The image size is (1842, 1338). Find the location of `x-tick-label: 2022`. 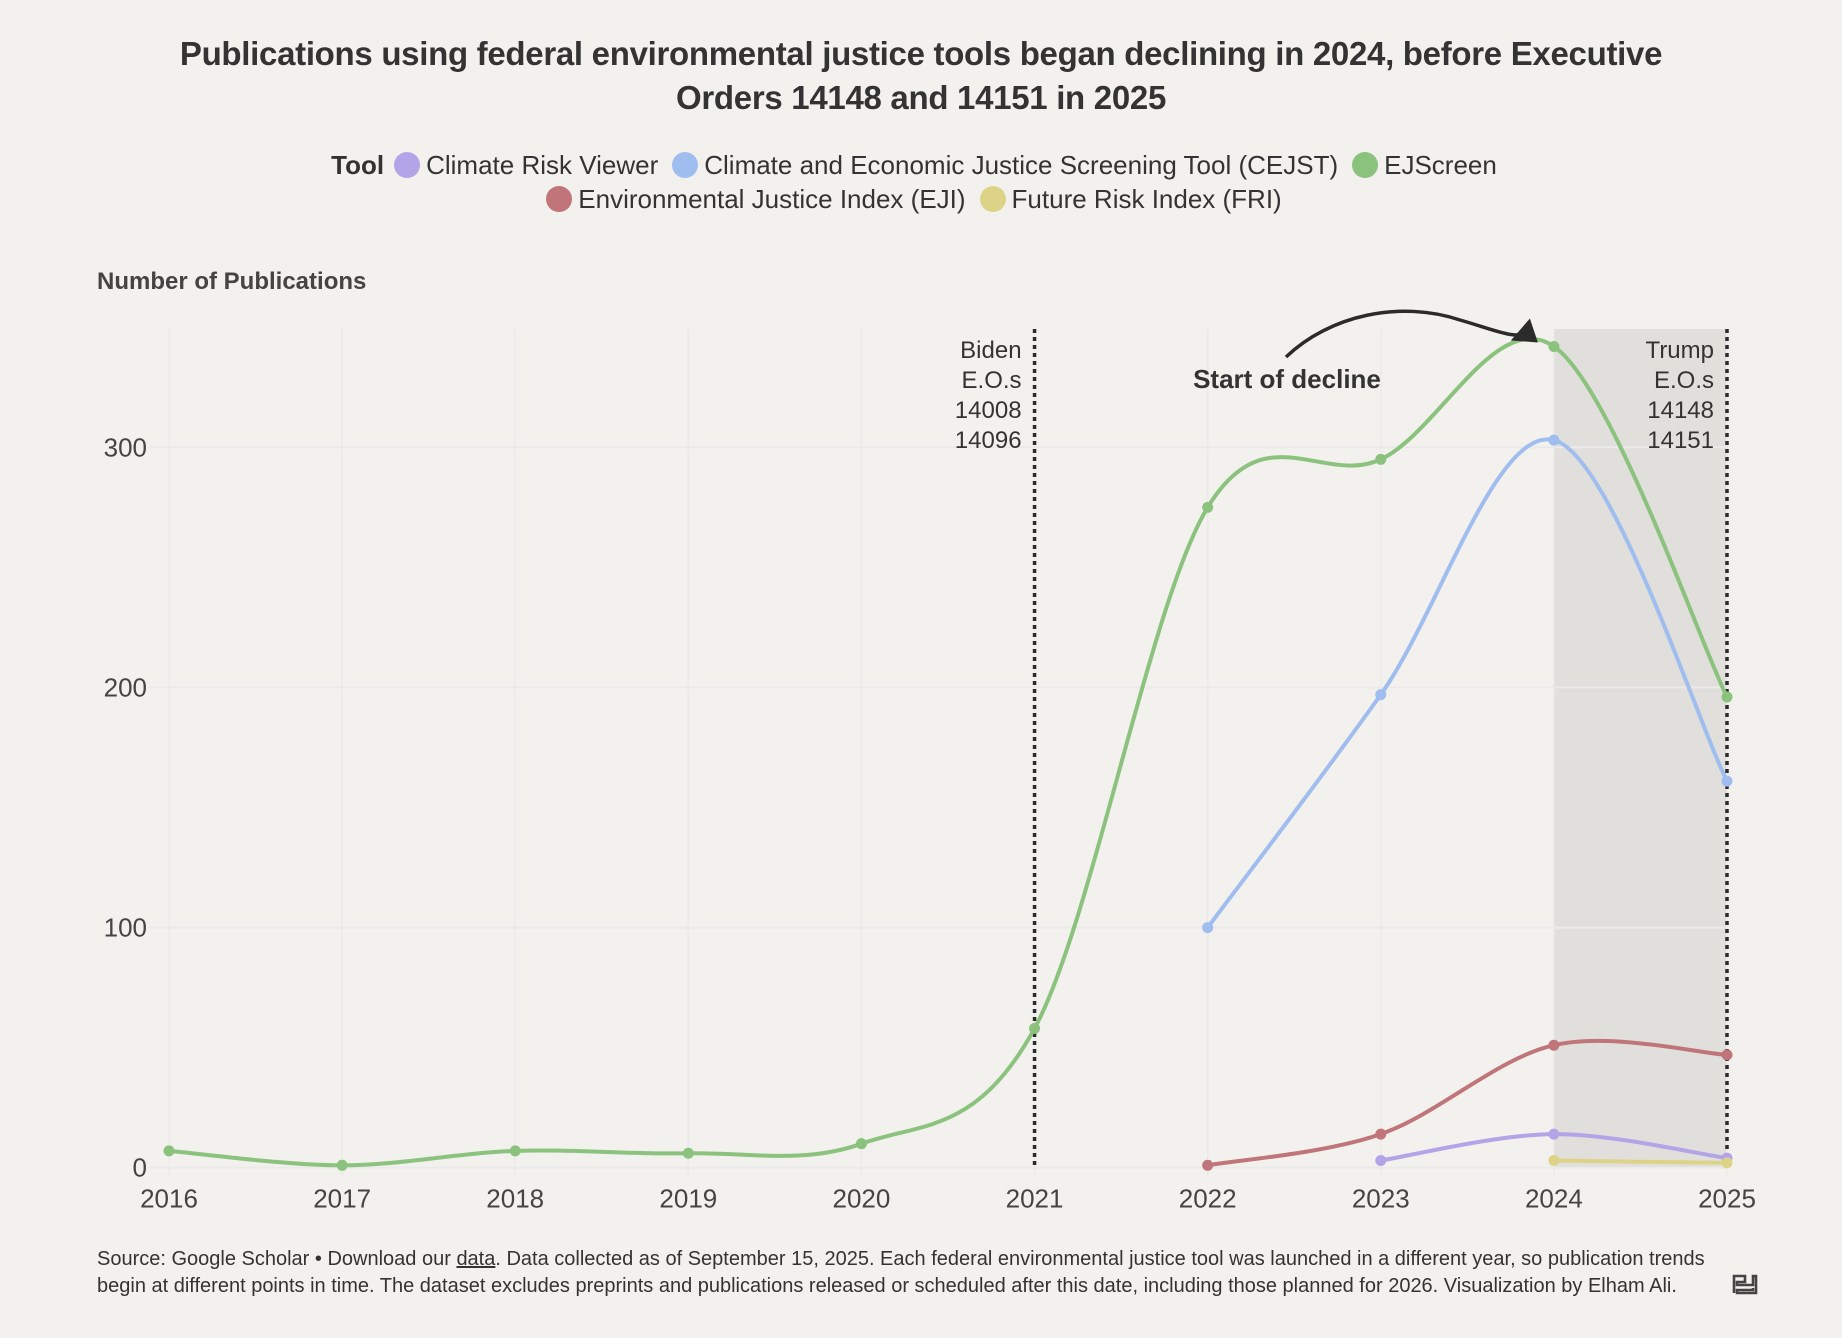

x-tick-label: 2022 is located at coordinates (1208, 1199).